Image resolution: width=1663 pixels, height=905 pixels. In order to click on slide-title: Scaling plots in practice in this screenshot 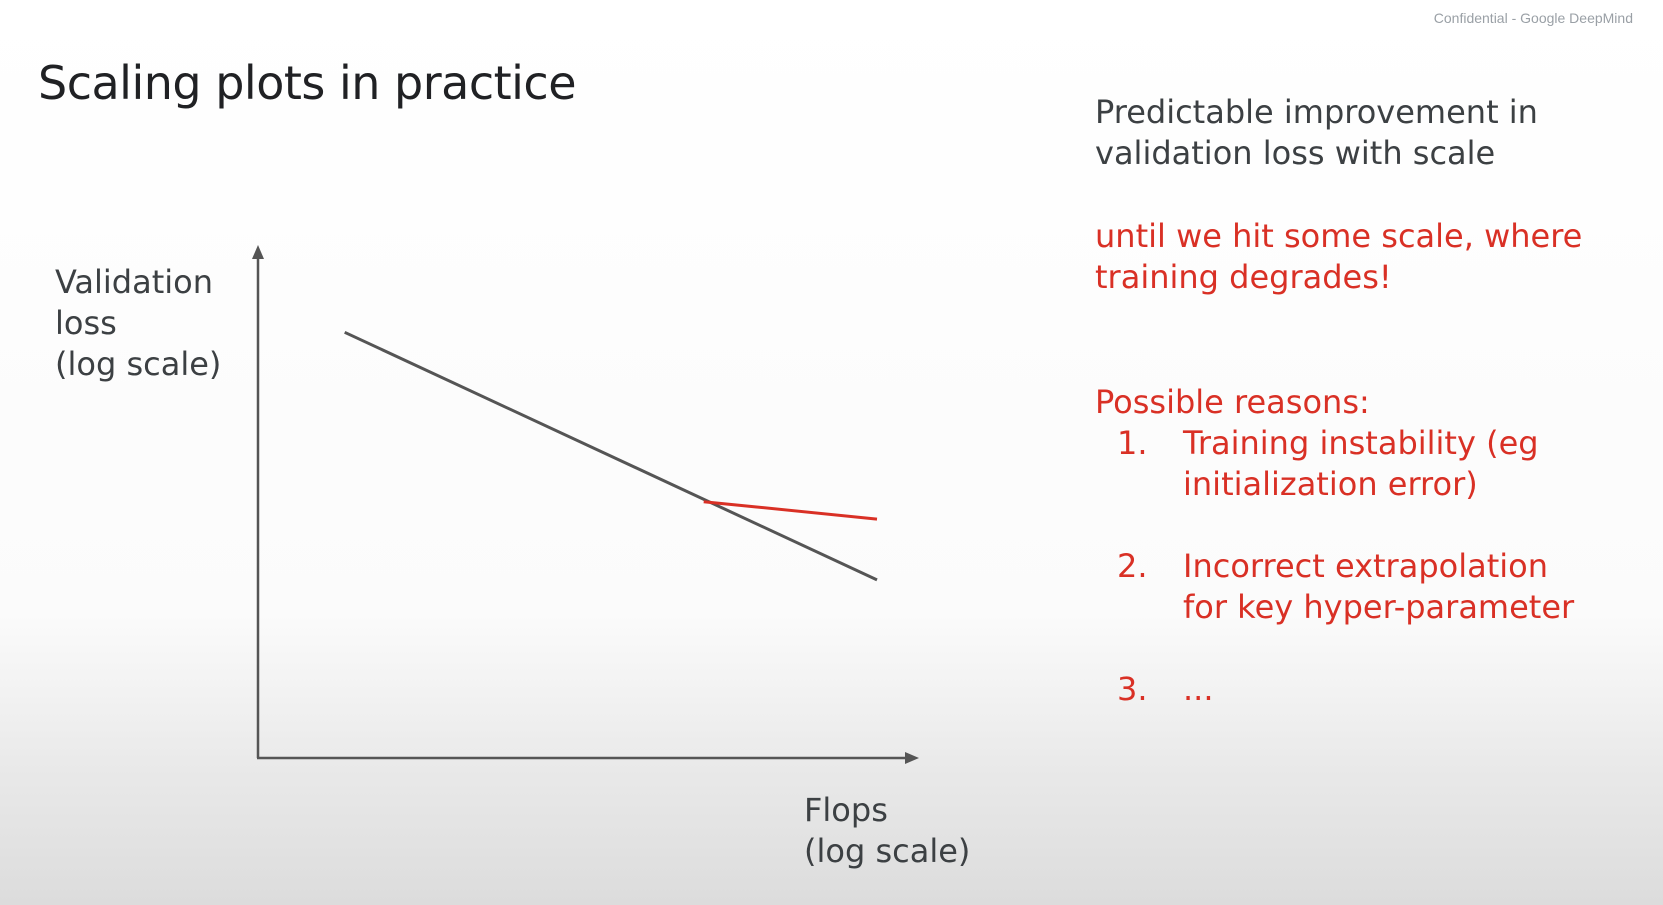, I will do `click(307, 83)`.